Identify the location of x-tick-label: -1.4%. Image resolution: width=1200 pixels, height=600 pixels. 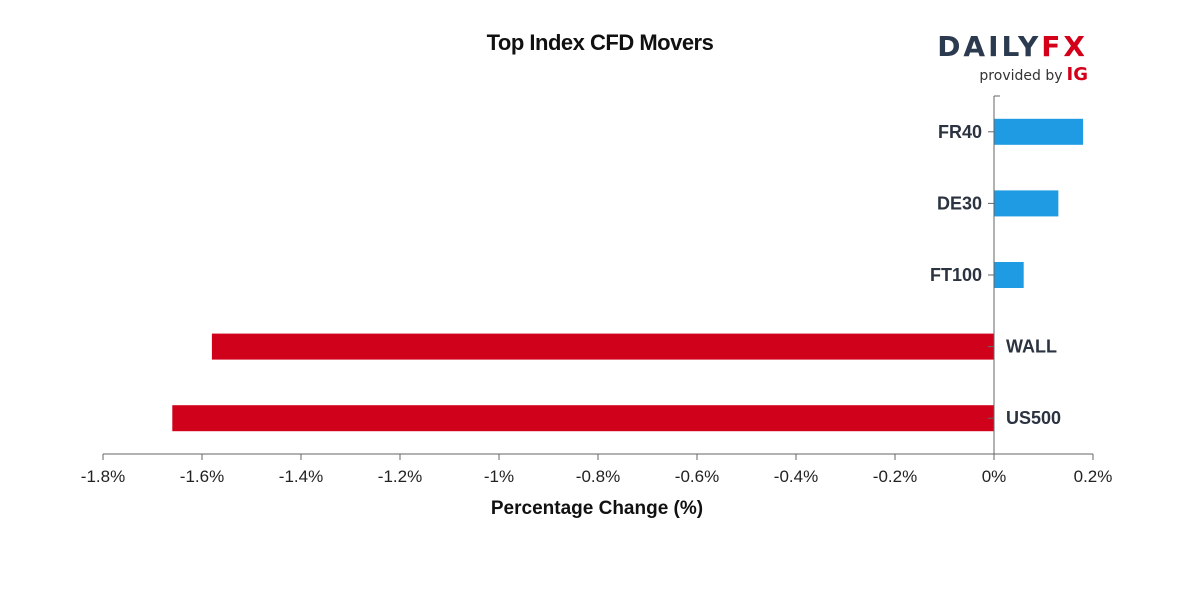
(301, 476).